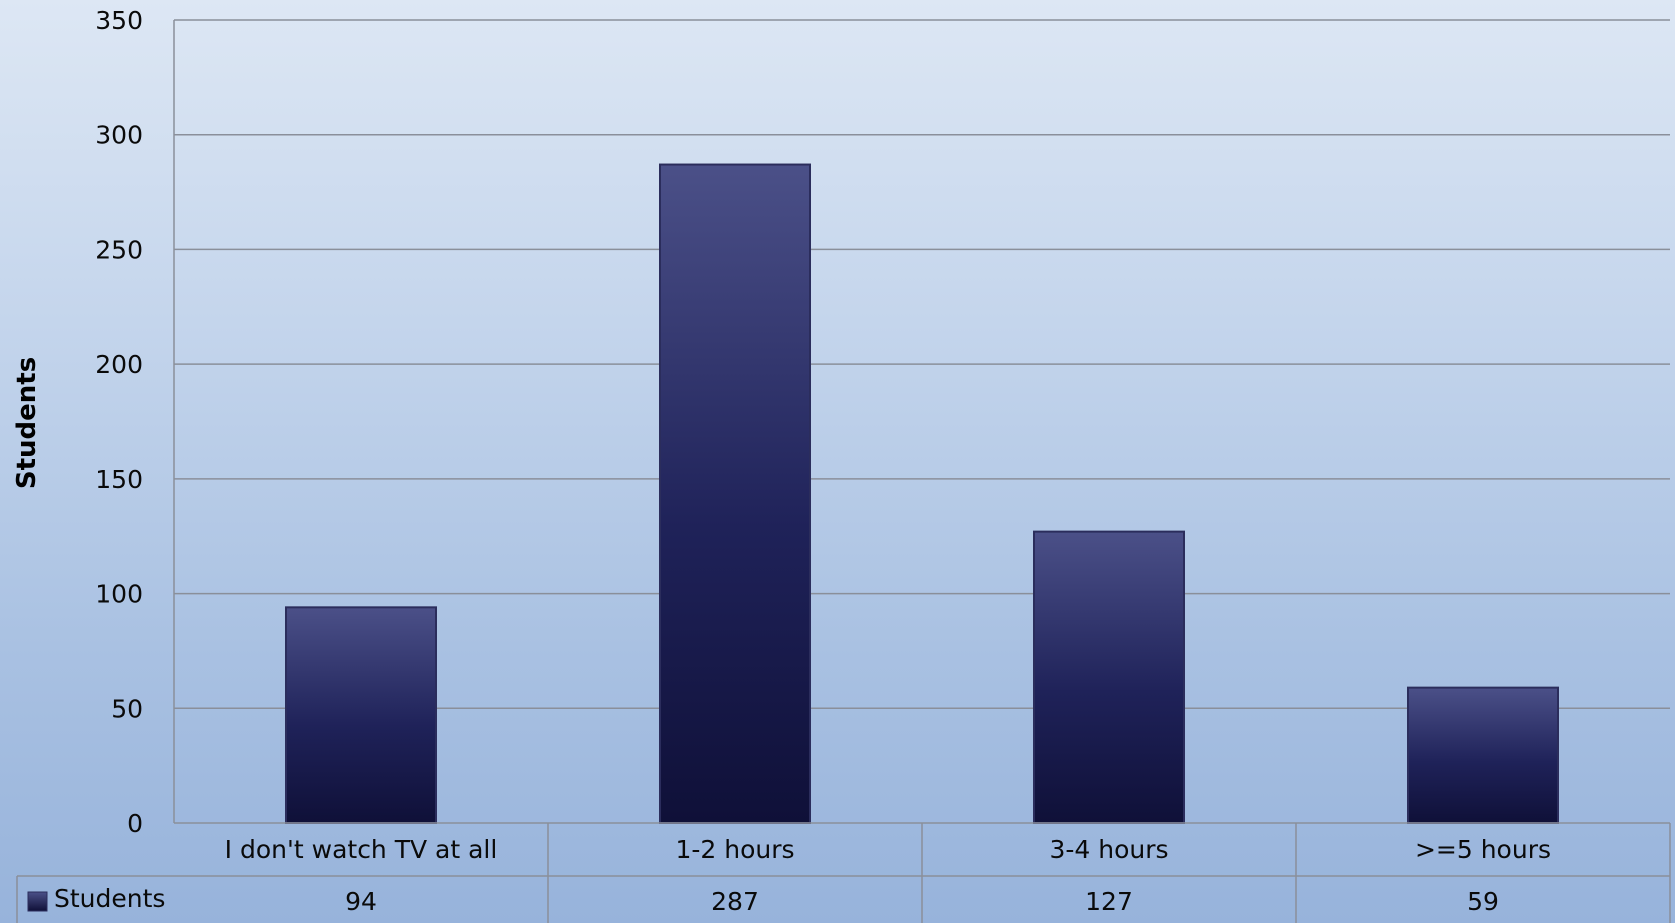 The image size is (1675, 923). Describe the element at coordinates (1483, 901) in the screenshot. I see `data-table-value: 59` at that location.